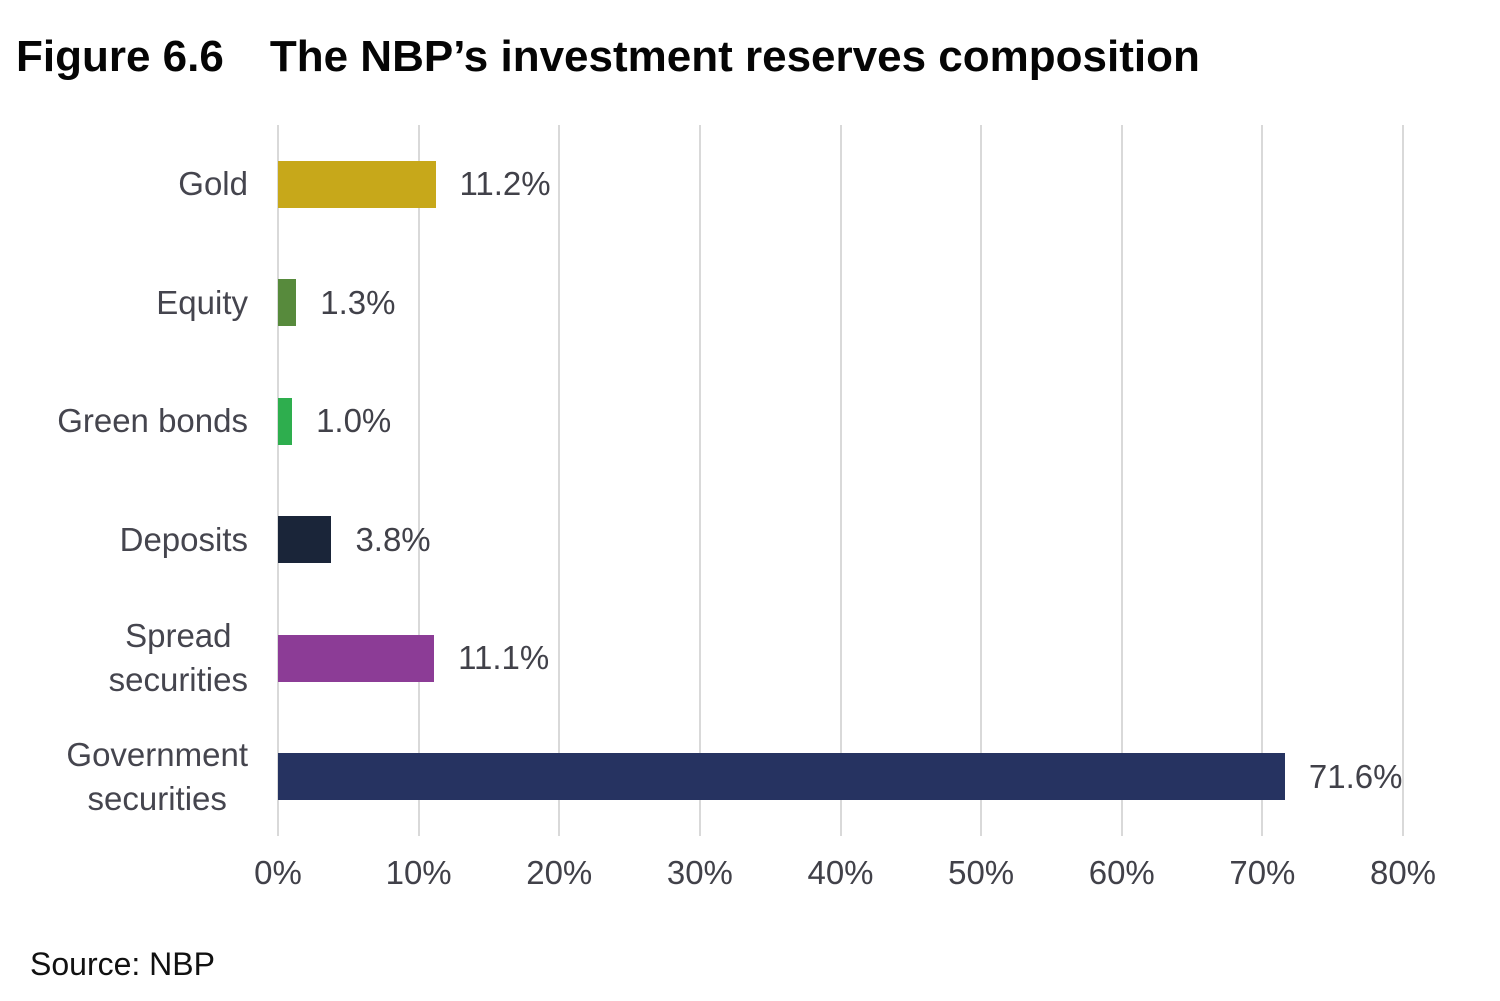  I want to click on x-tick-label: 80%, so click(1403, 872).